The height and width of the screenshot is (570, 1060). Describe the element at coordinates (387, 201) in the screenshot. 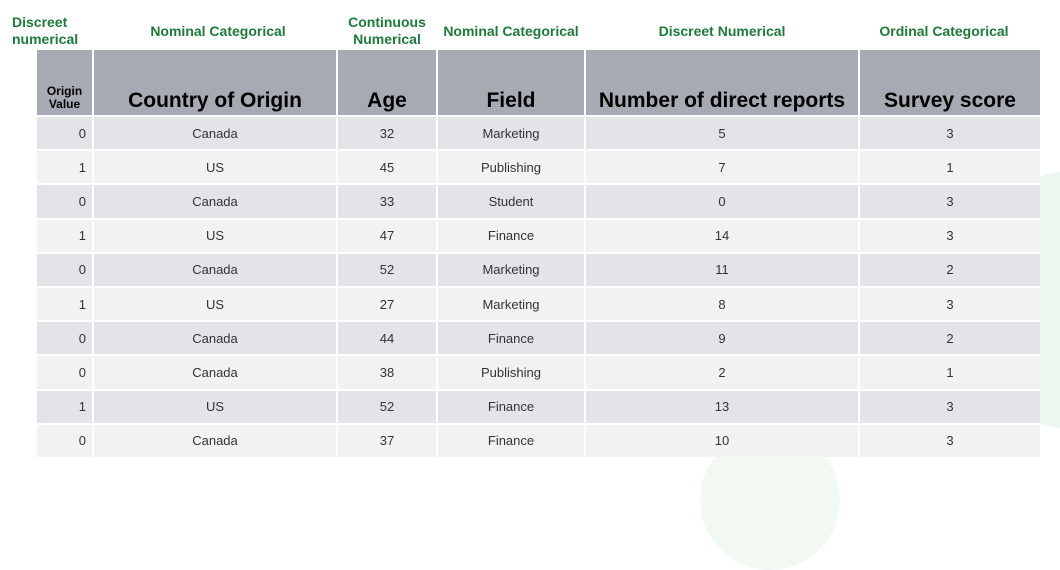

I see `cell-age: 33` at that location.